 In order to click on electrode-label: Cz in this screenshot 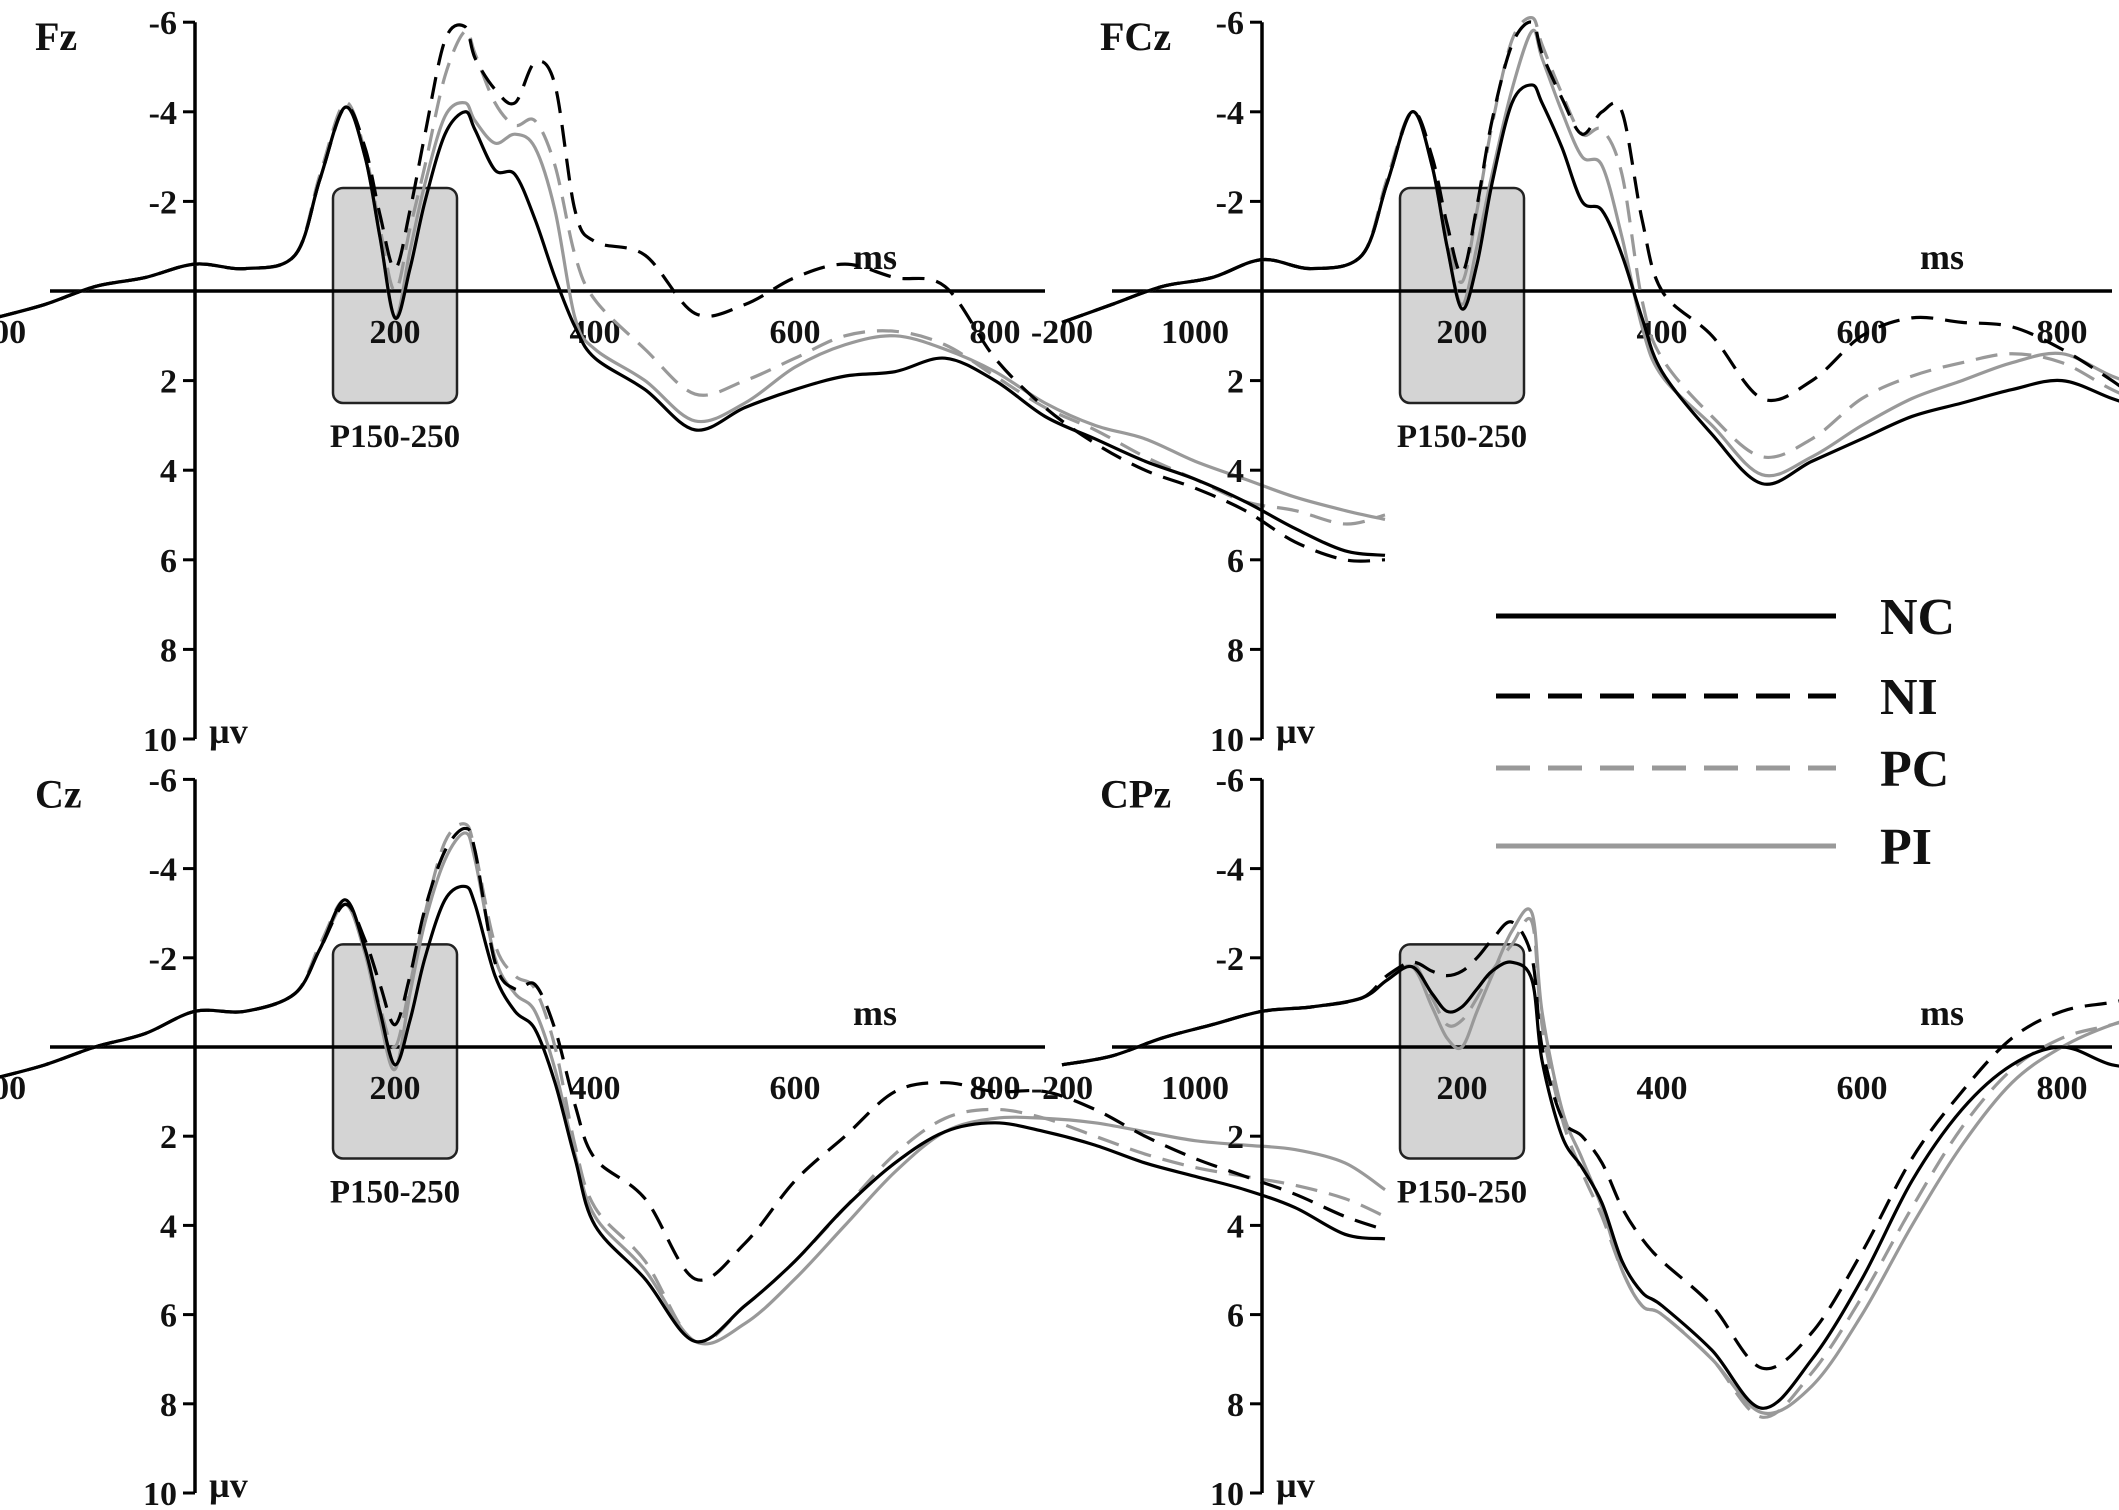, I will do `click(58, 793)`.